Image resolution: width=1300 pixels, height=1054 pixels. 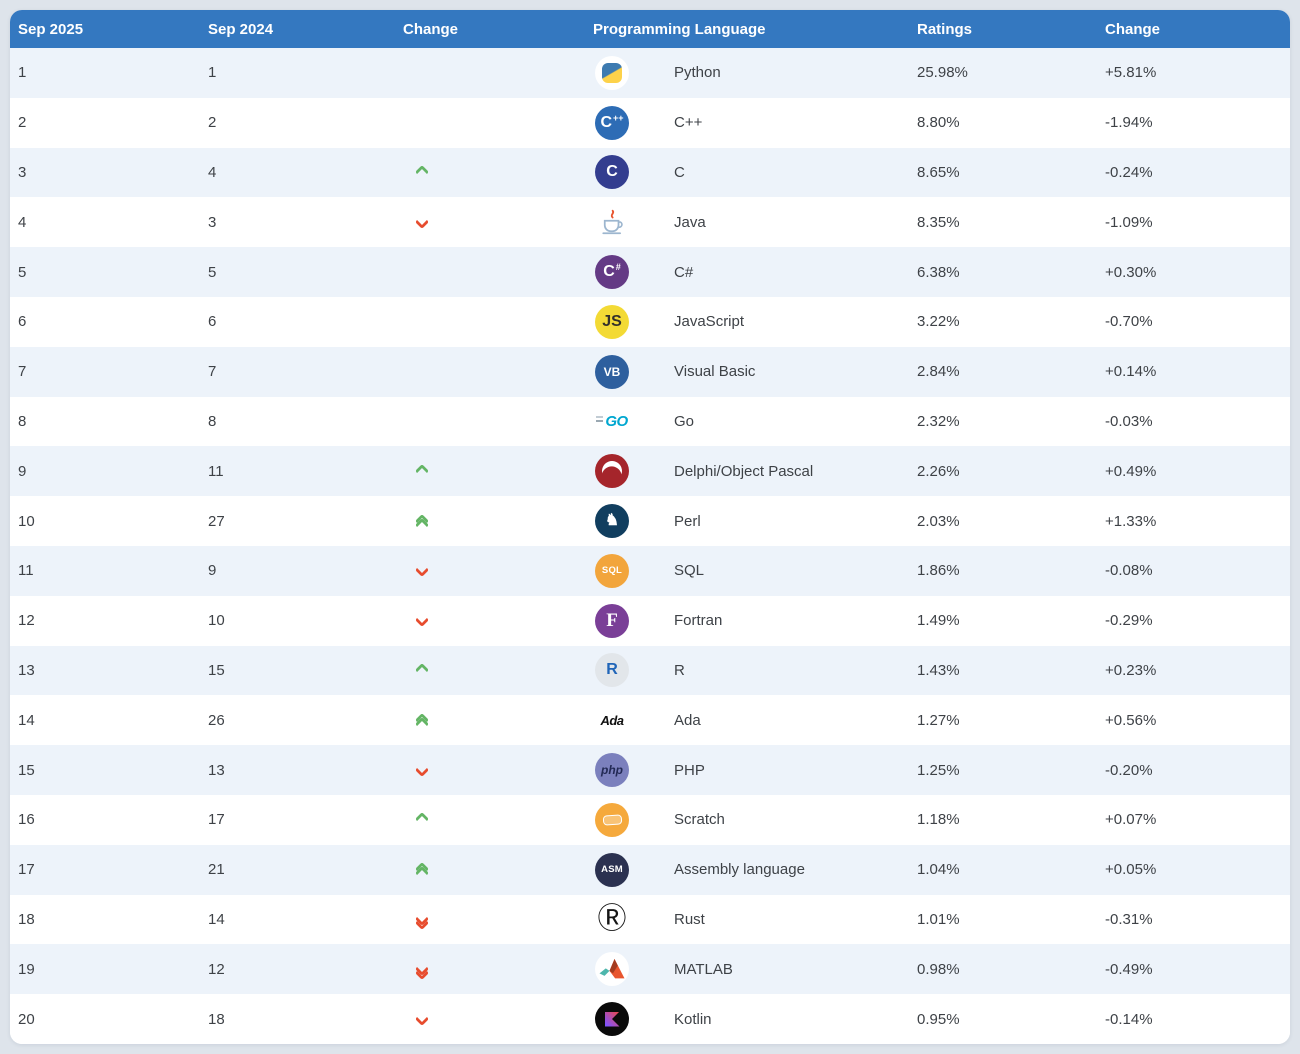 I want to click on language-cell: C C, so click(x=747, y=172).